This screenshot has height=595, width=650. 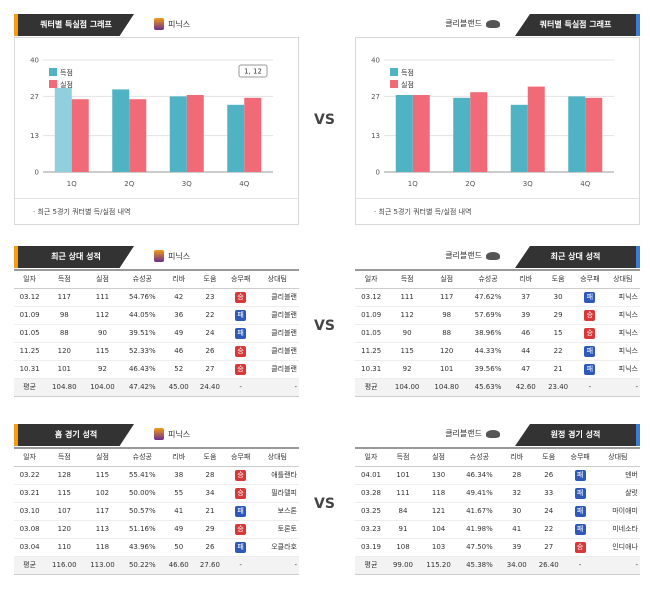 What do you see at coordinates (30, 315) in the screenshot?
I see `table-cell: 01.09` at bounding box center [30, 315].